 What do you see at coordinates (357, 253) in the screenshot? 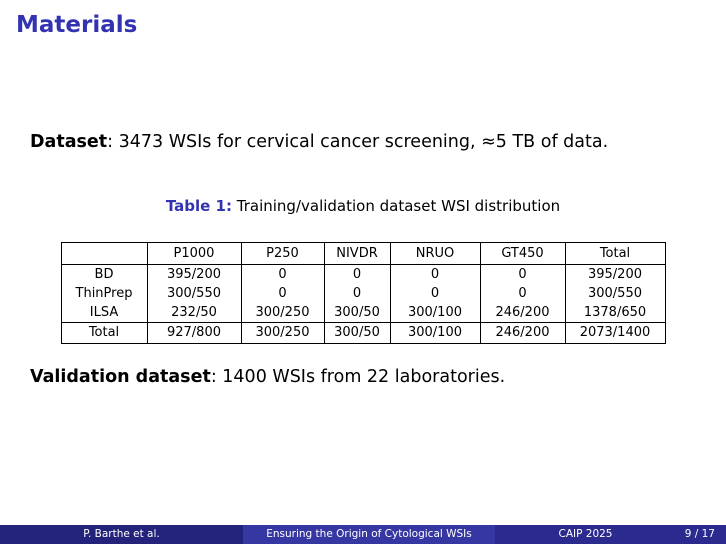
I see `column-header: NIVDR` at bounding box center [357, 253].